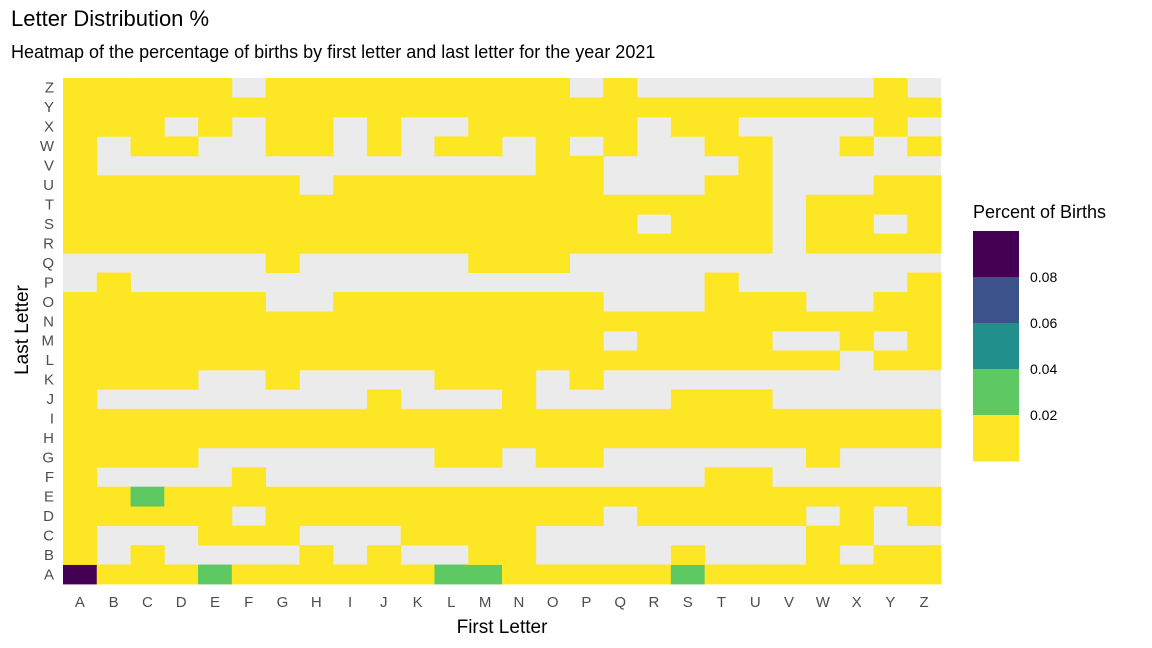 Image resolution: width=1152 pixels, height=648 pixels. Describe the element at coordinates (417, 224) in the screenshot. I see `heatmap-cell-K-S` at that location.